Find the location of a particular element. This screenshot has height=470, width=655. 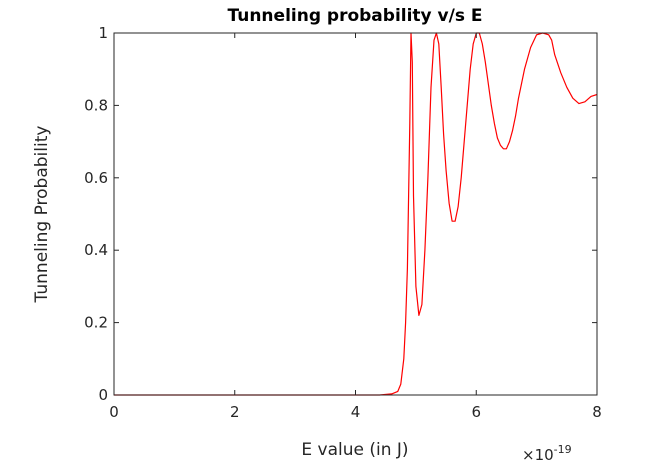

y-tick-label: 1 is located at coordinates (103, 33).